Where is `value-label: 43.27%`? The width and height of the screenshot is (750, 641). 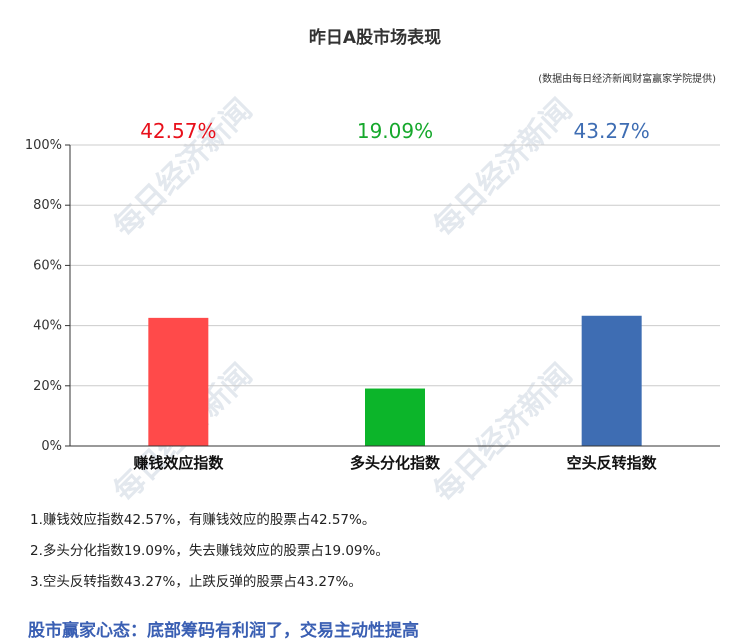
value-label: 43.27% is located at coordinates (612, 131).